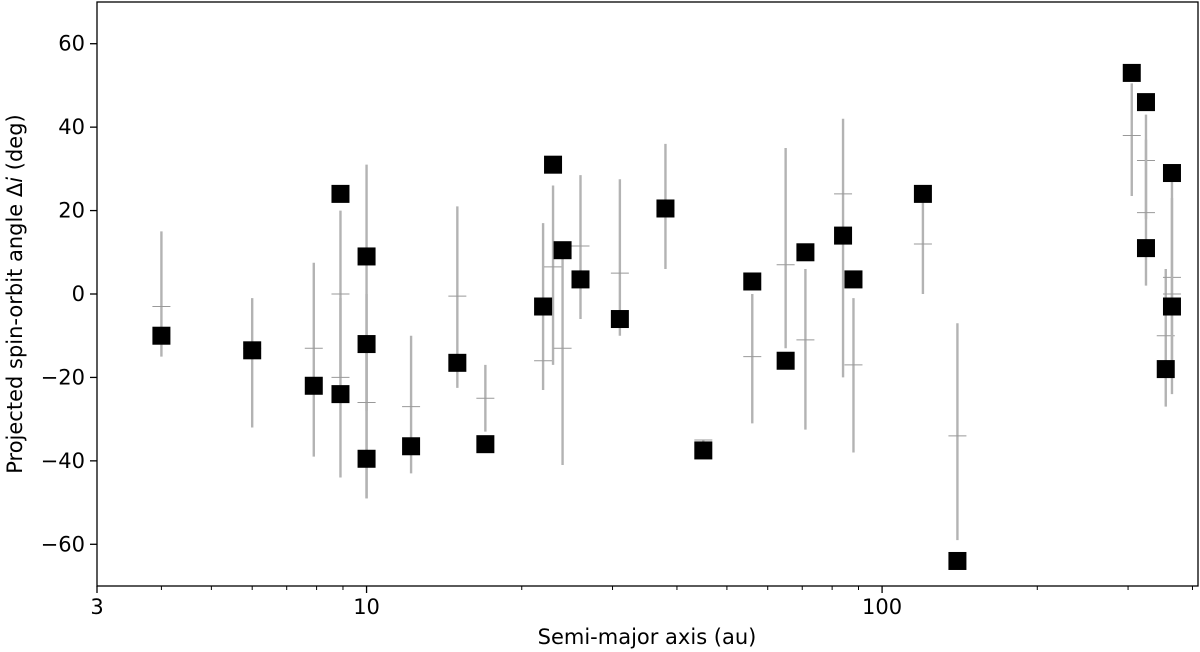 The width and height of the screenshot is (1200, 652). What do you see at coordinates (71, 127) in the screenshot?
I see `y-tick-label: 40` at bounding box center [71, 127].